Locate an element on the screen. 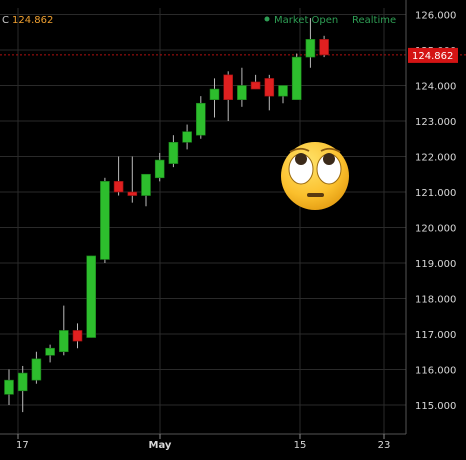 This screenshot has height=460, width=466. market-status-dot is located at coordinates (267, 19).